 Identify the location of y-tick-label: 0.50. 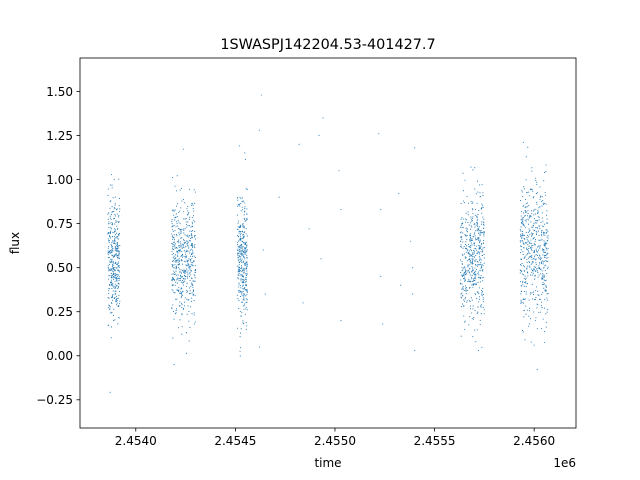
(59, 268).